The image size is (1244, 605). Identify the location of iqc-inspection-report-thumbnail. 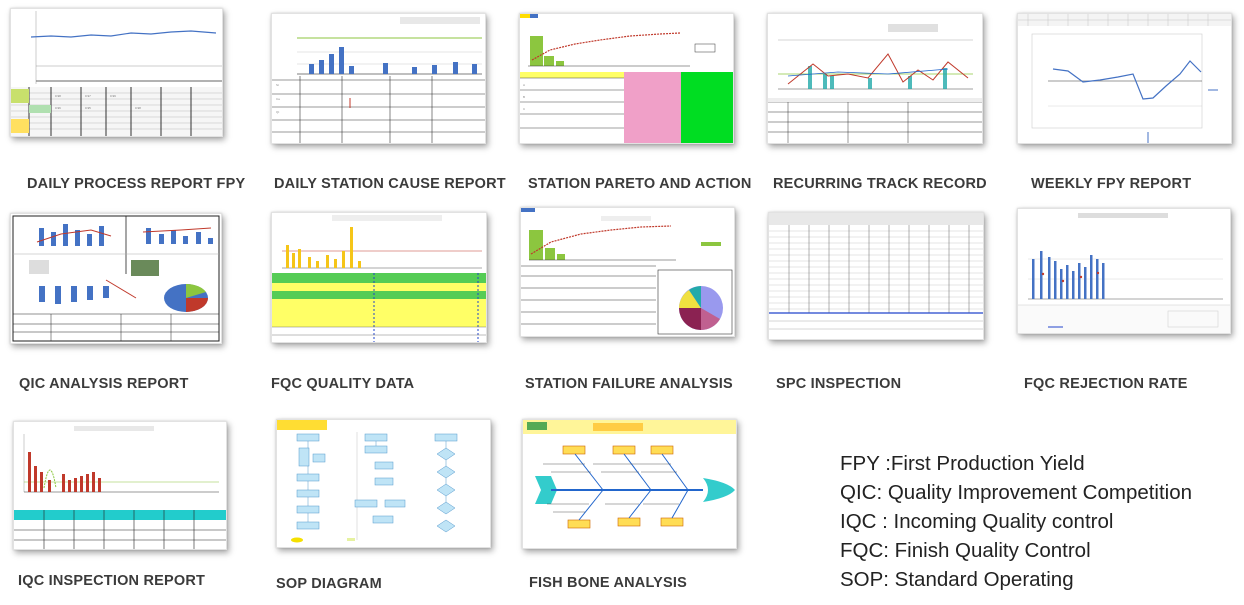
(120, 485).